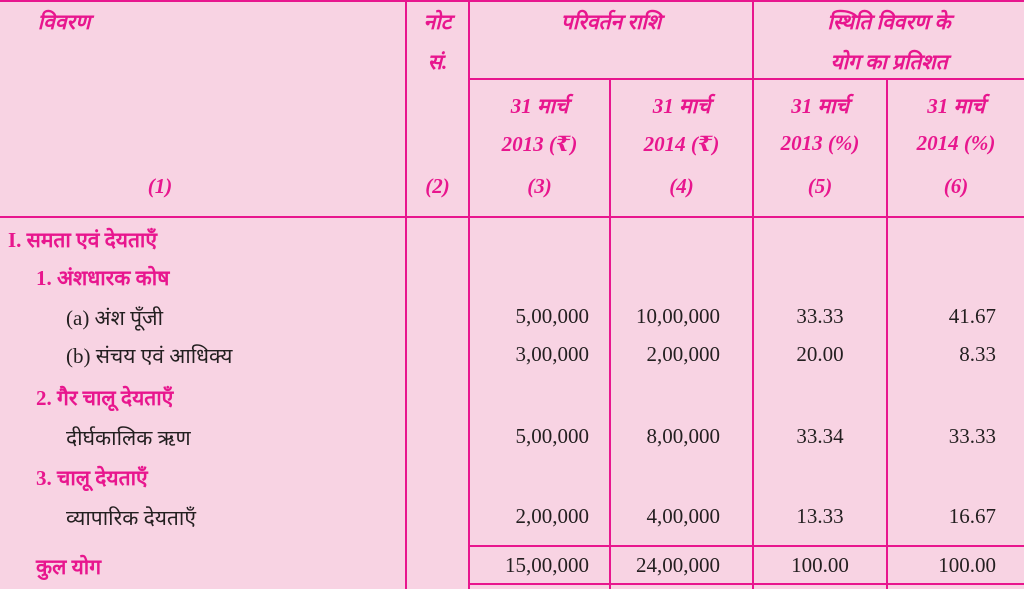  I want to click on subheader-col5-line1: 31 मार्च, so click(820, 106).